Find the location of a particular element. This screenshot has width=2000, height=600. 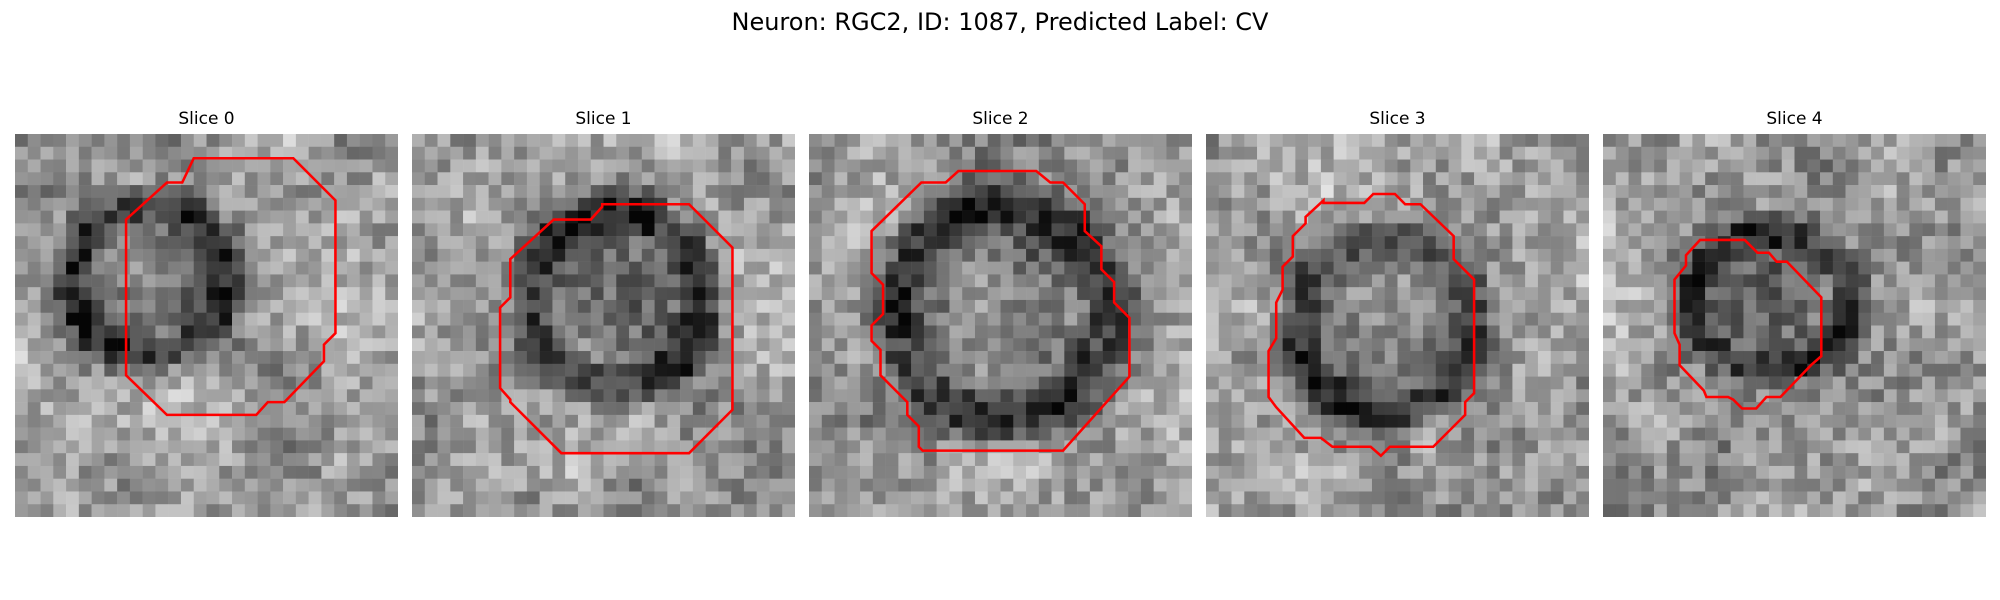

slice-panel: Slice 2 is located at coordinates (1000, 312).